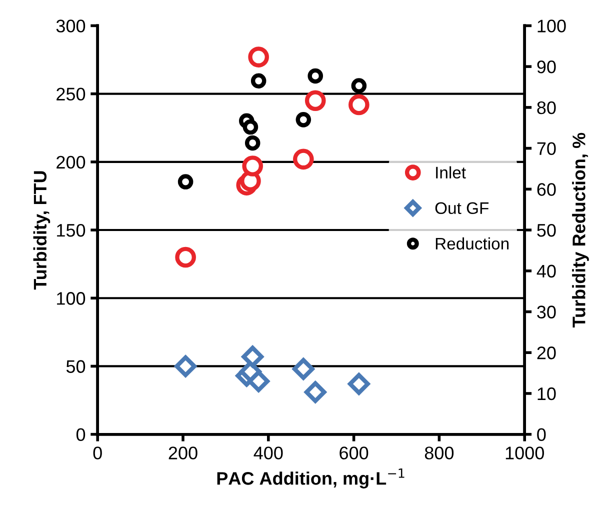 The height and width of the screenshot is (514, 610). I want to click on y2-tick-label: 0, so click(541, 435).